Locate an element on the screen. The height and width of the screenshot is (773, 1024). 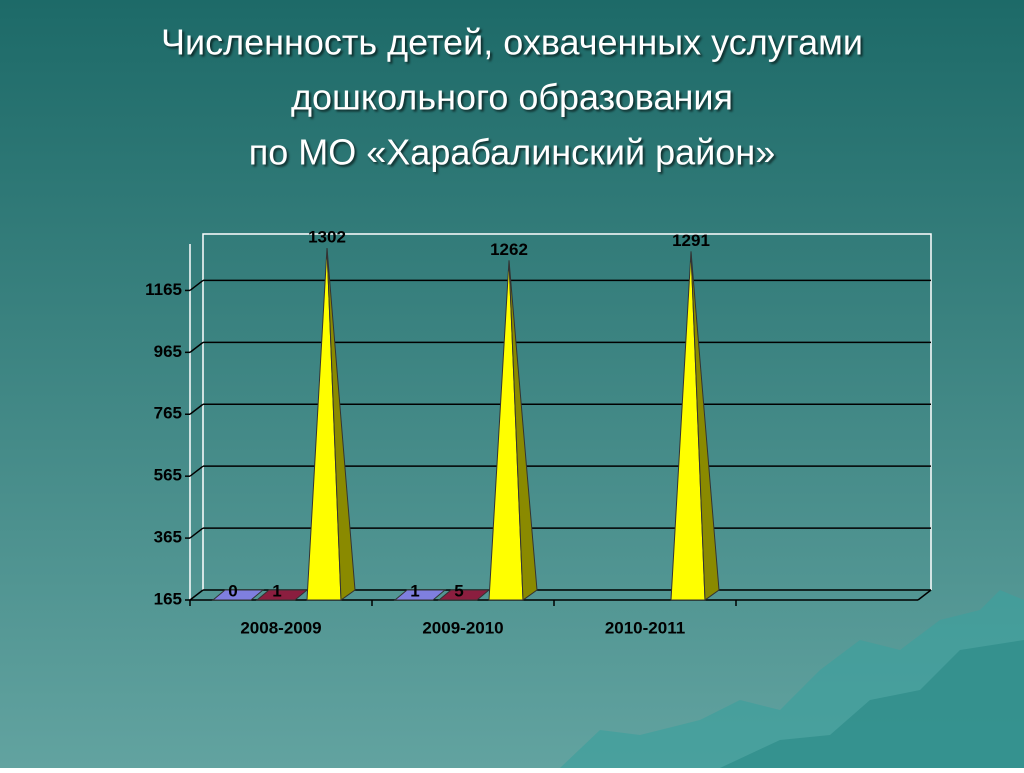
chart-title: дошкольного образования is located at coordinates (512, 97).